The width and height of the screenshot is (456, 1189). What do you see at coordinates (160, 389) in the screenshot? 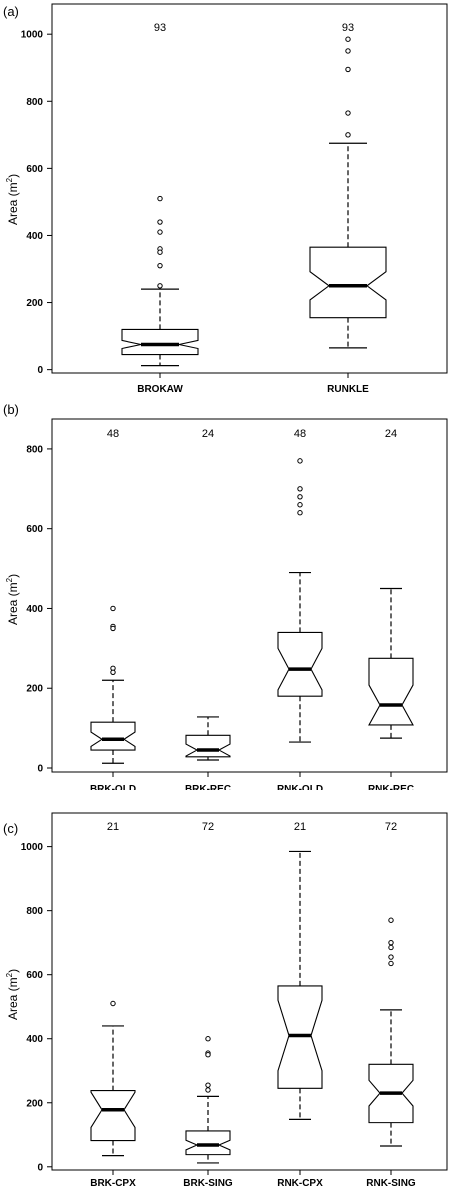
I see `category-label: BROKAW` at bounding box center [160, 389].